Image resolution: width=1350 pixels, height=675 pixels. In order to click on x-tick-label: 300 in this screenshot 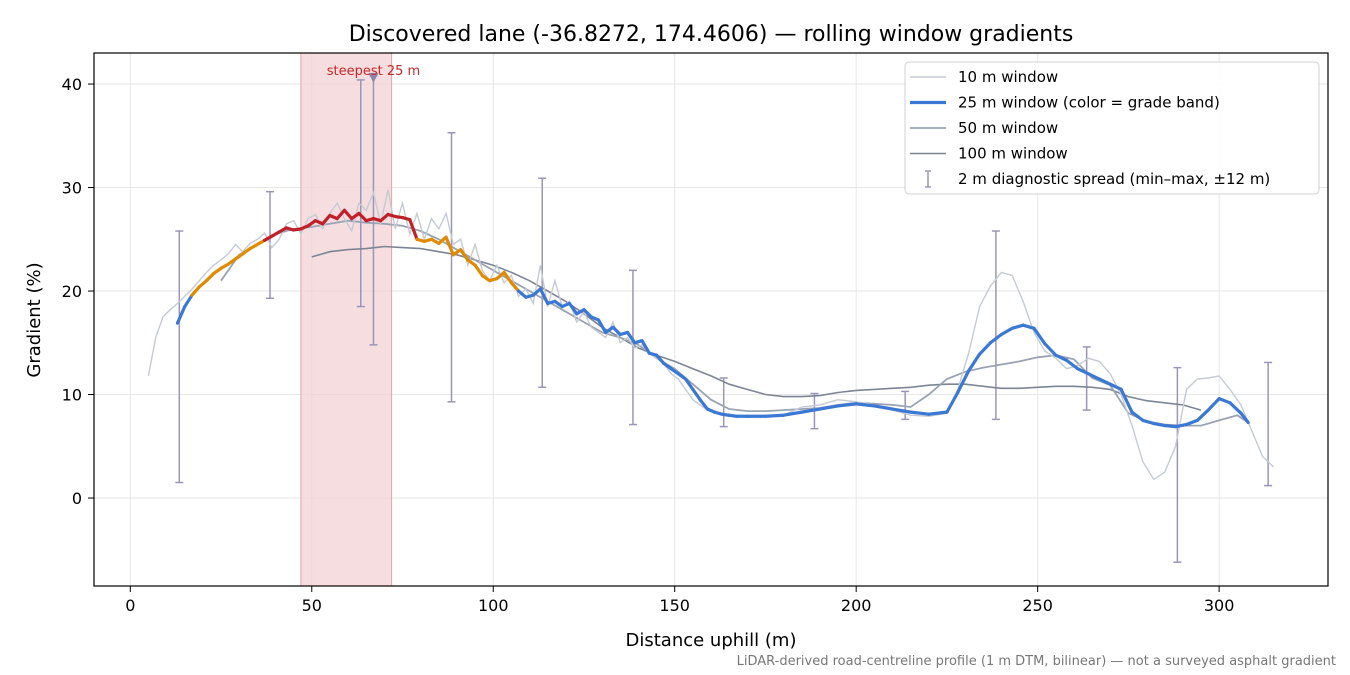, I will do `click(1219, 605)`.